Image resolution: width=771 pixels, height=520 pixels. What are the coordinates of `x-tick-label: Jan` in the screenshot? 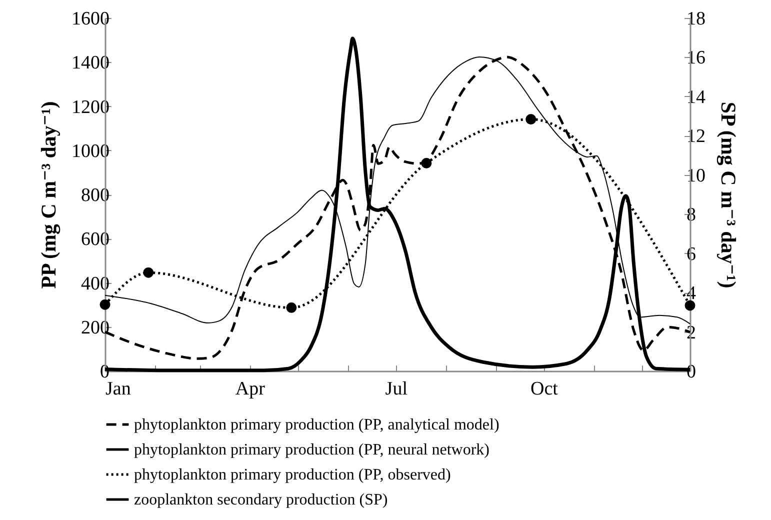 It's located at (119, 389).